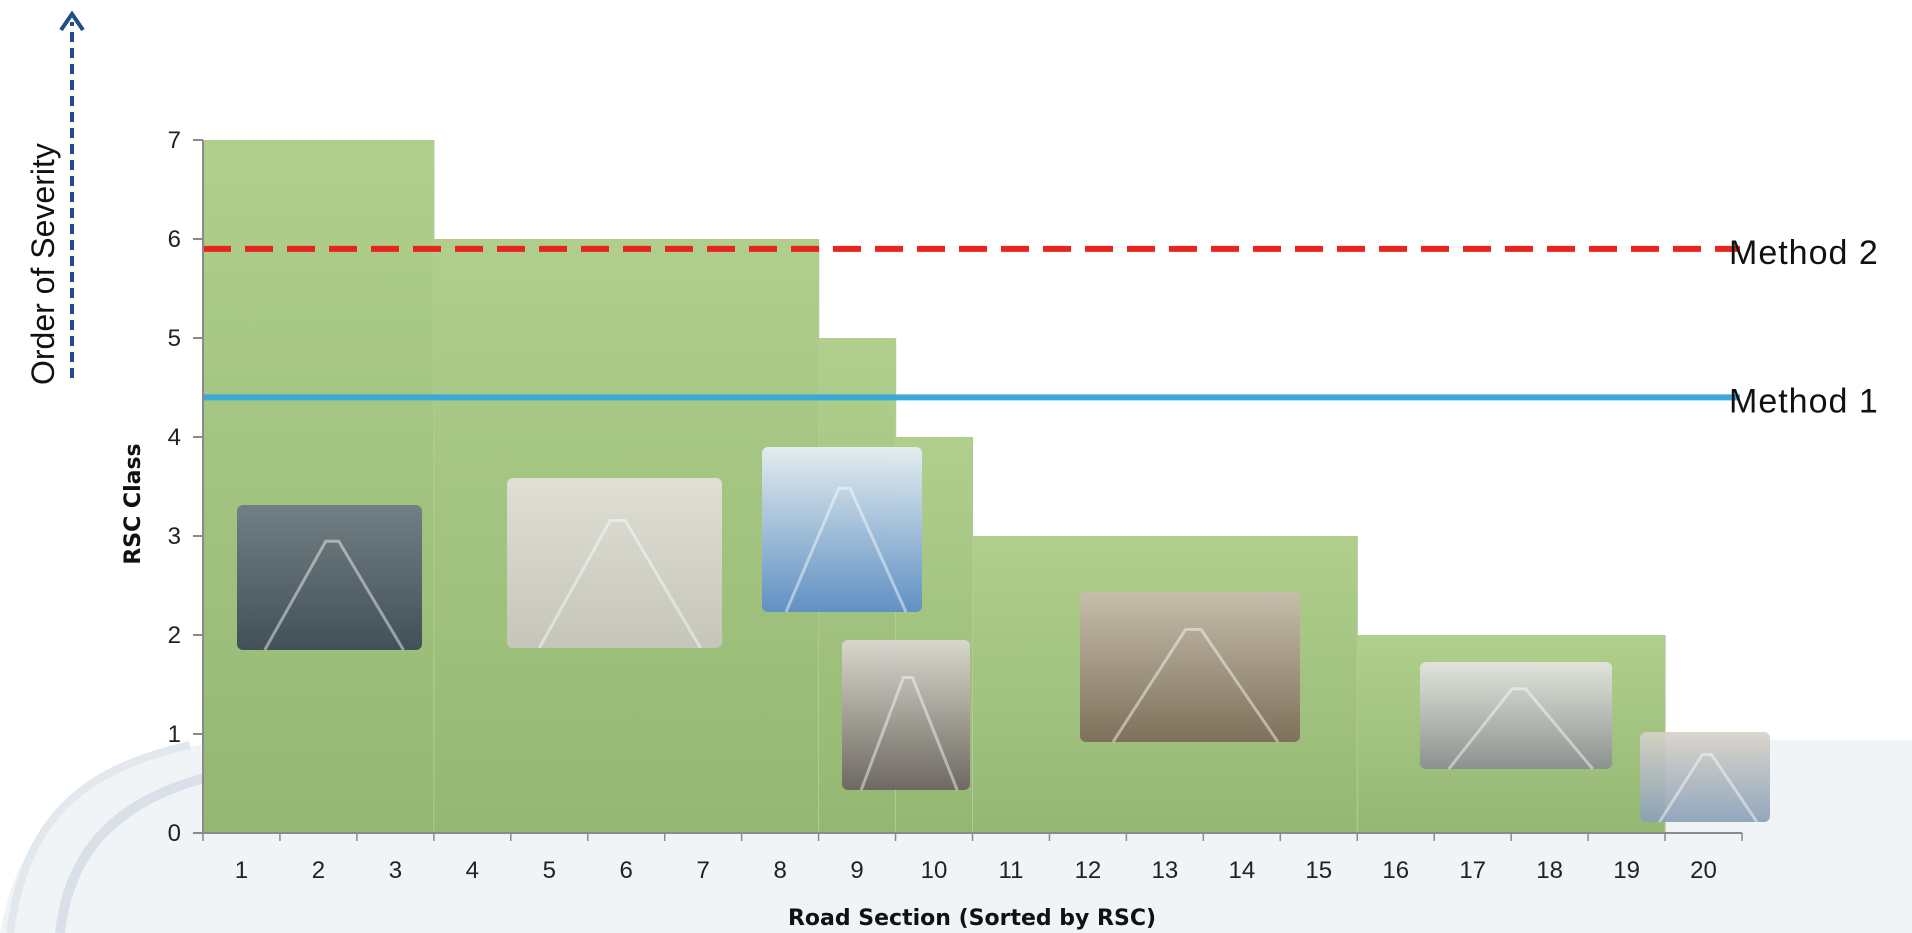  I want to click on x-axis-title: Road Section (Sorted by RSC), so click(972, 918).